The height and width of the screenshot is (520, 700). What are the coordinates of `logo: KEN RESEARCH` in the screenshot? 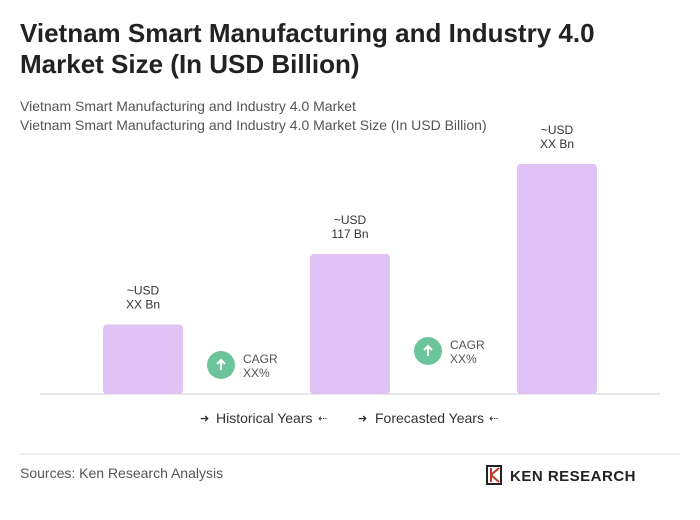 It's located at (561, 475).